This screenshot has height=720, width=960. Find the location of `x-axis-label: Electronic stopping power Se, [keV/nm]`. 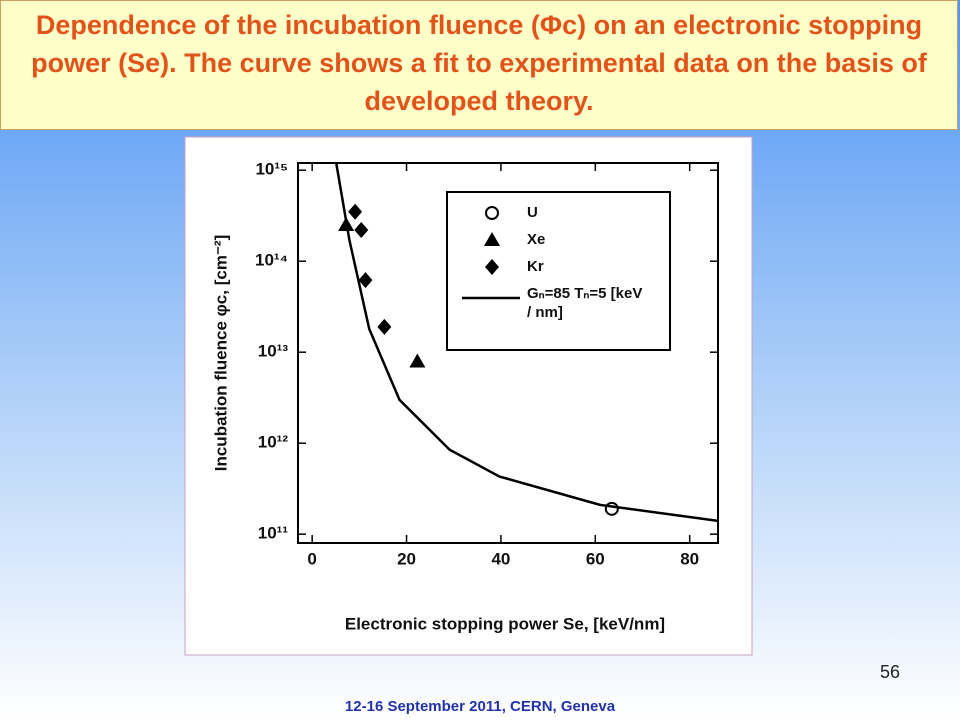

x-axis-label: Electronic stopping power Se, [keV/nm] is located at coordinates (505, 623).